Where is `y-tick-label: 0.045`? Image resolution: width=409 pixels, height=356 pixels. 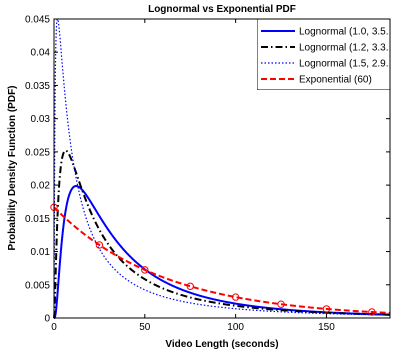 y-tick-label: 0.045 is located at coordinates (37, 20).